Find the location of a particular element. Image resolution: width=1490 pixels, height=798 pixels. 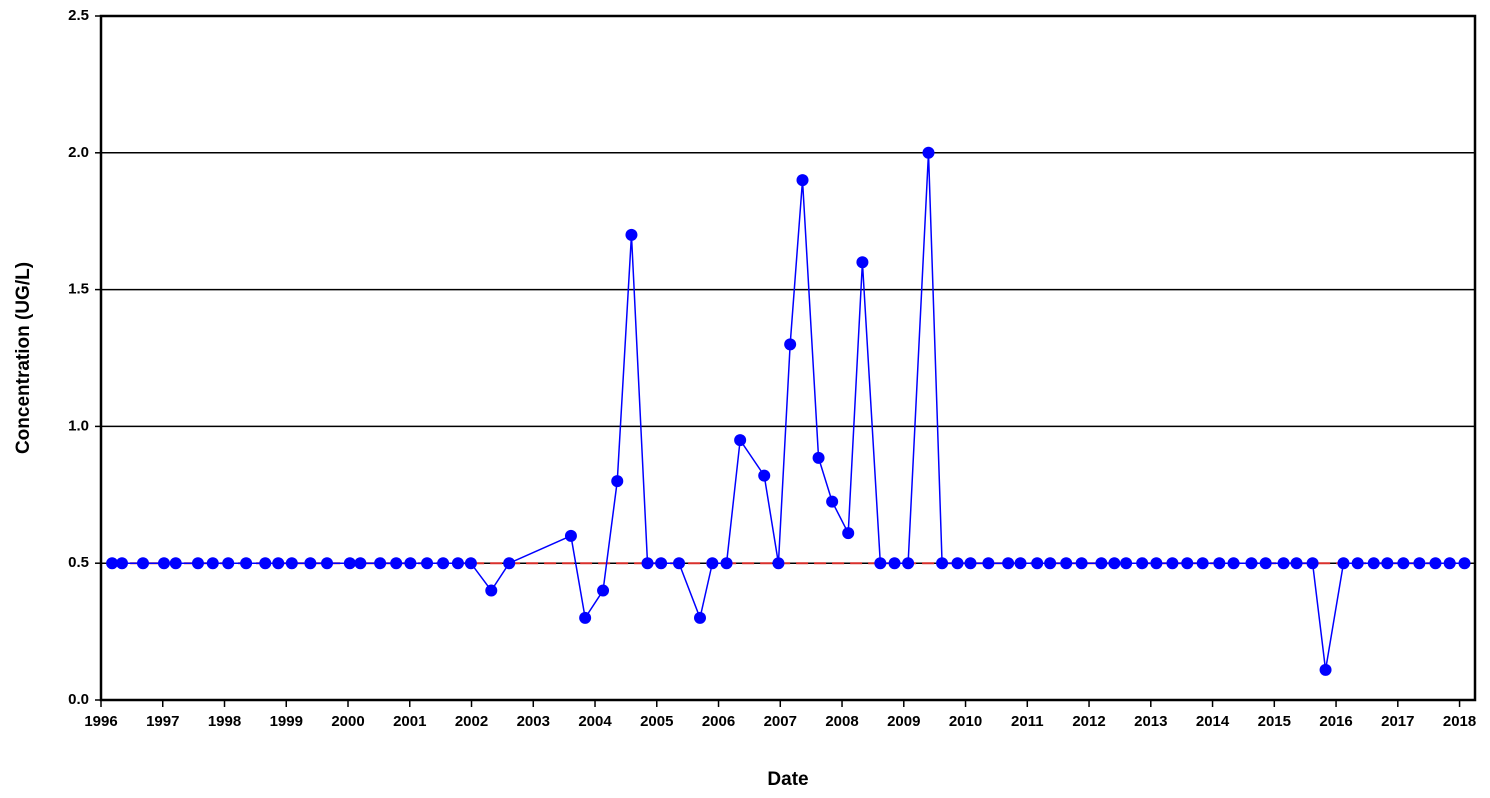

x-tick-label: 2010 is located at coordinates (965, 721).